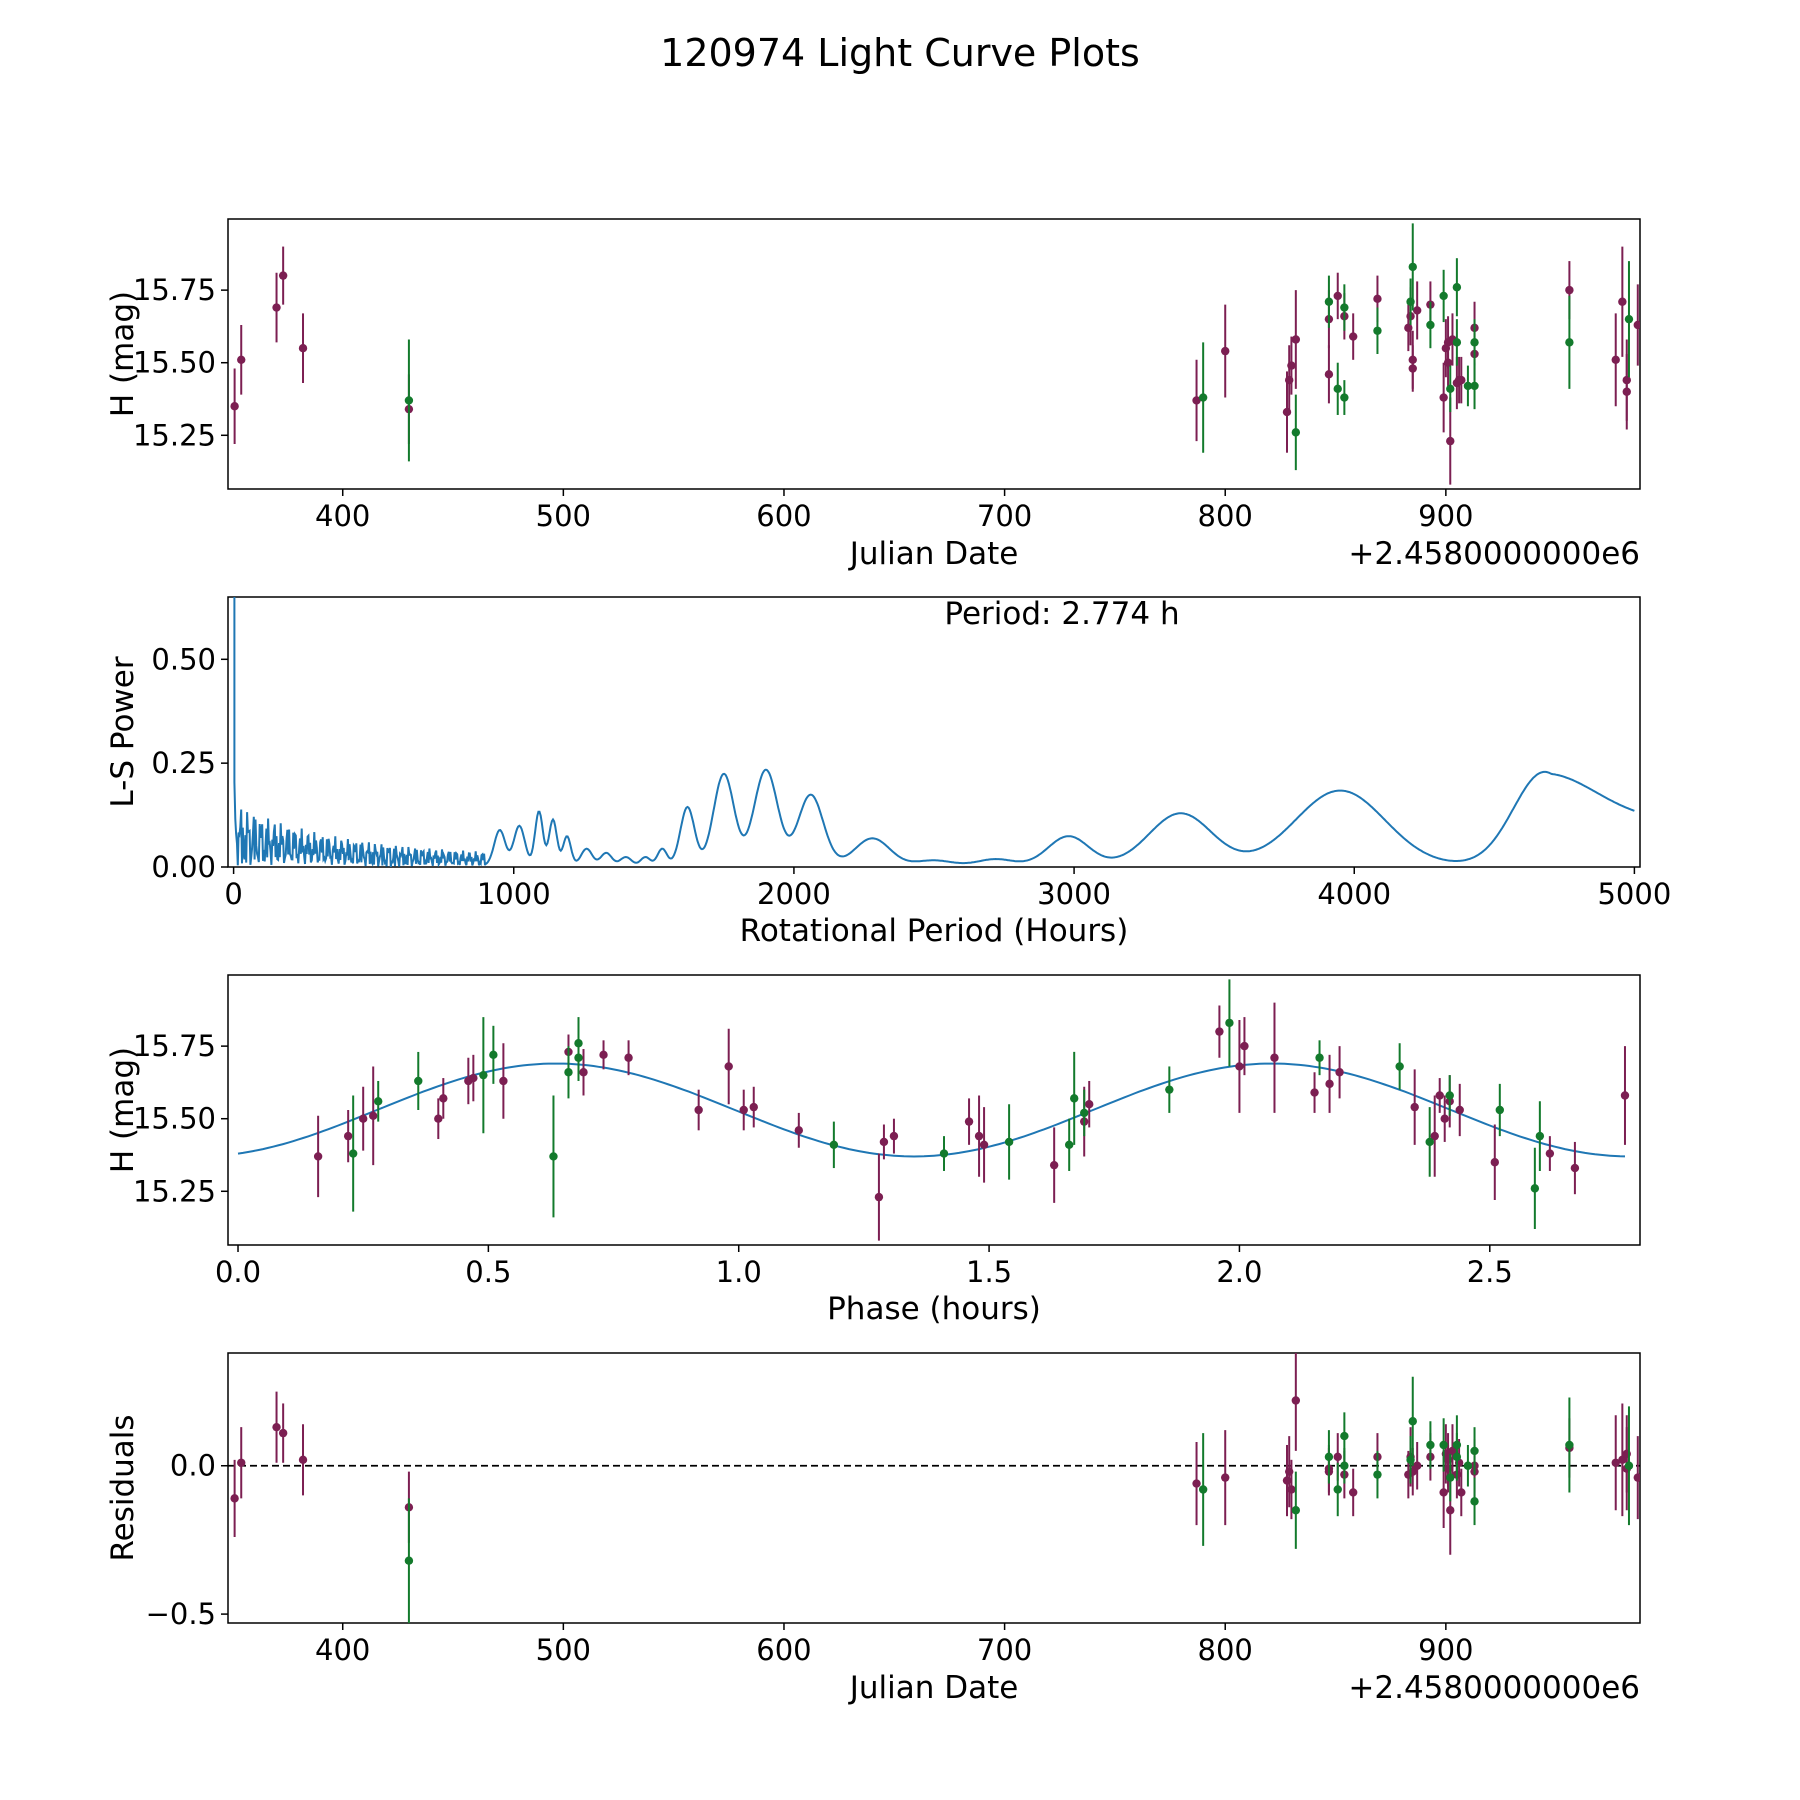 This screenshot has height=1800, width=1800. I want to click on x-tick-label: 1000, so click(514, 894).